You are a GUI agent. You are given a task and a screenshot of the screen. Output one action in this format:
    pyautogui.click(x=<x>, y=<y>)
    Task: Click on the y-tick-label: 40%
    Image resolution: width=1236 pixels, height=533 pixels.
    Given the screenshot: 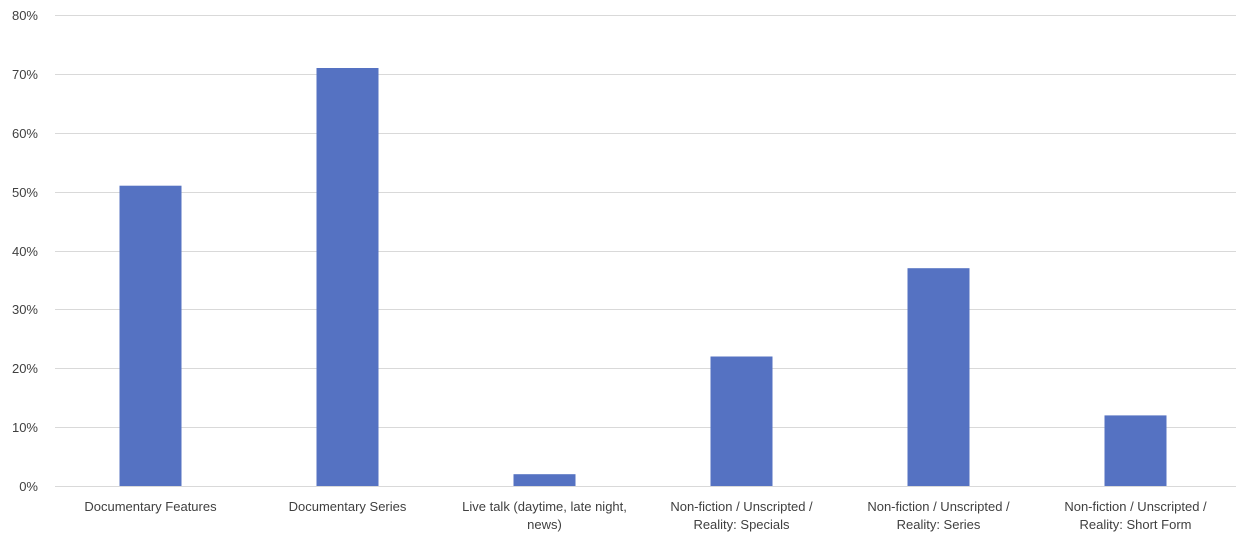 What is the action you would take?
    pyautogui.click(x=25, y=251)
    